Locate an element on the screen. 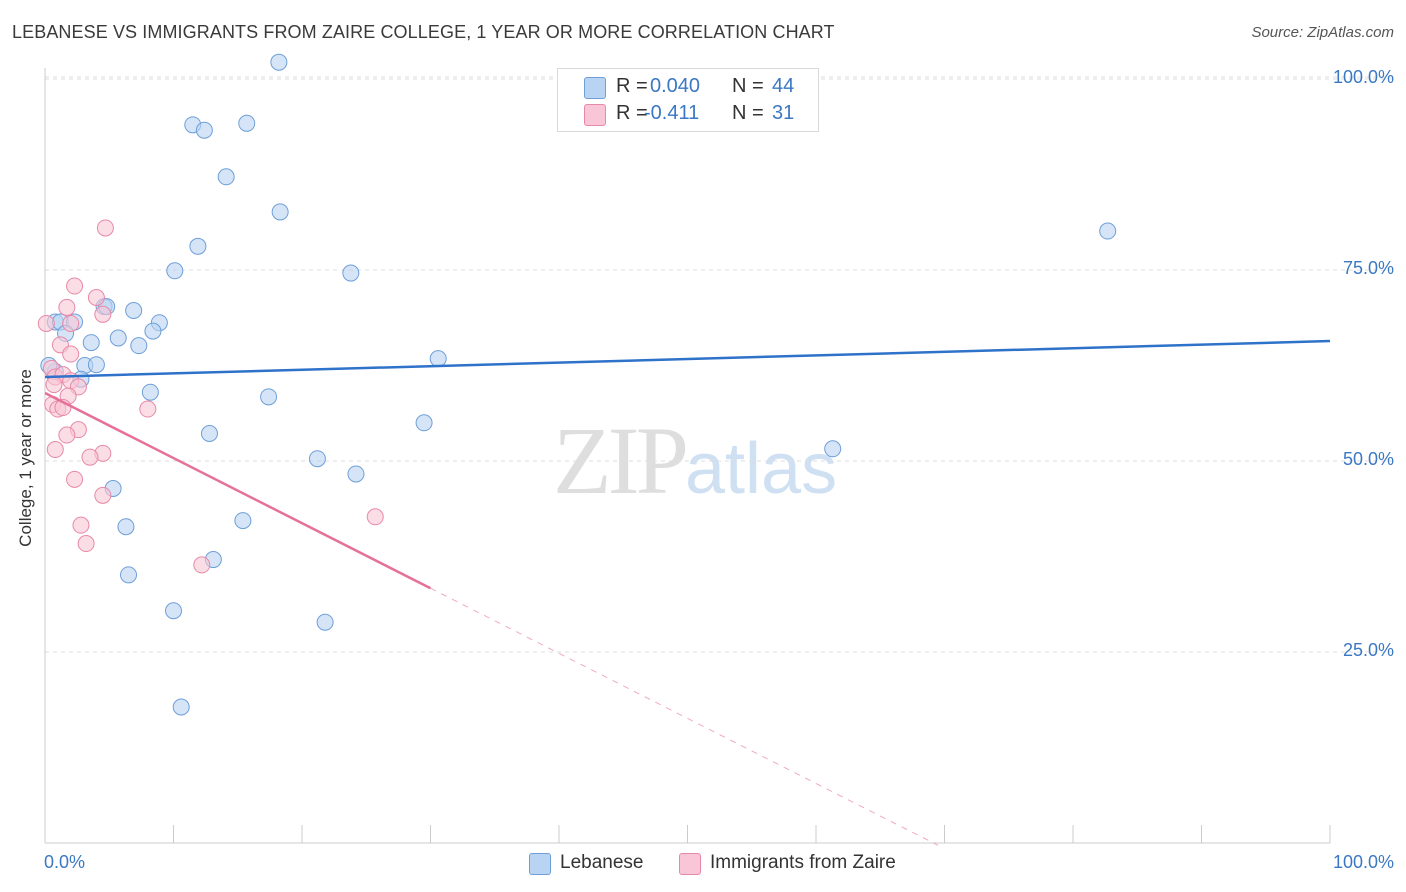 Image resolution: width=1406 pixels, height=892 pixels. y-axis-label: College, 1 year or more is located at coordinates (25, 458).